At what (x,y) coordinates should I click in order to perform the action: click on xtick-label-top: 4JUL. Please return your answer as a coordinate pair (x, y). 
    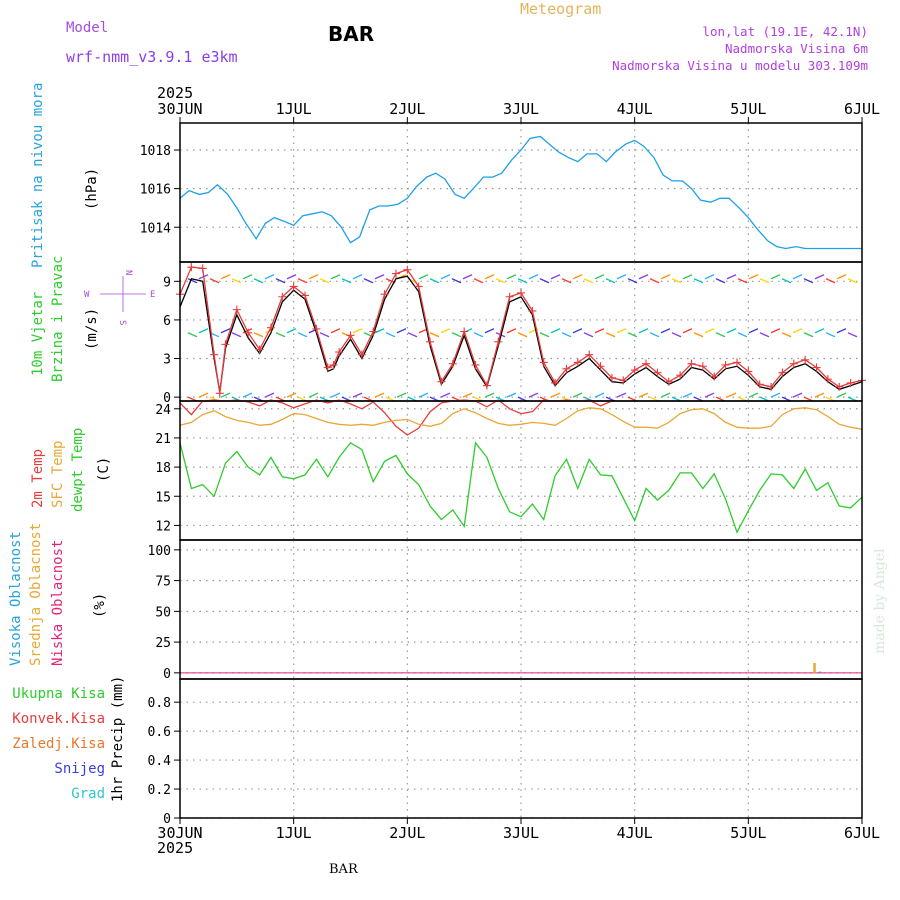
    Looking at the image, I should click on (635, 109).